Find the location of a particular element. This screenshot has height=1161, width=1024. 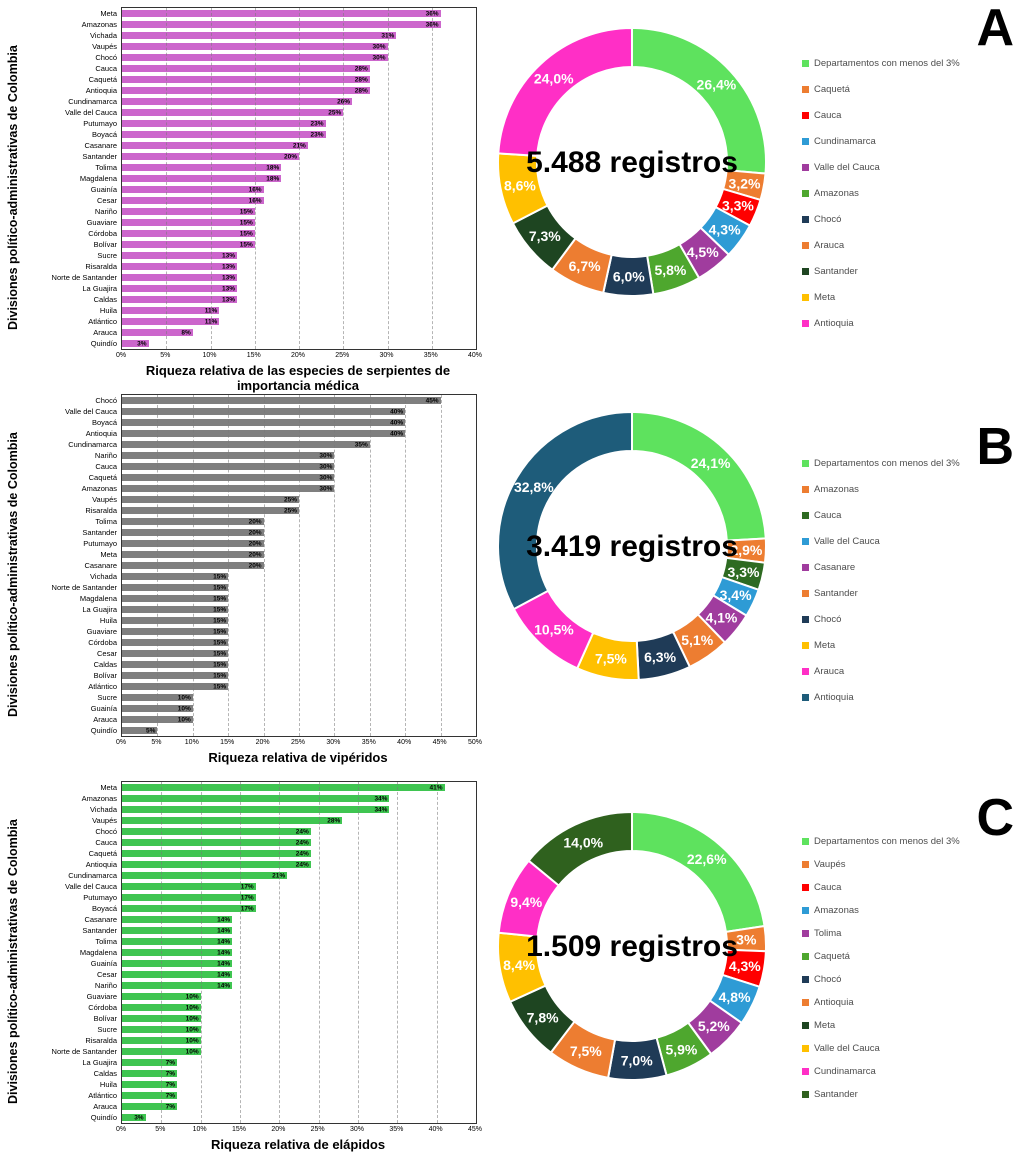

donut-slice-label: 4,3% is located at coordinates (725, 229).